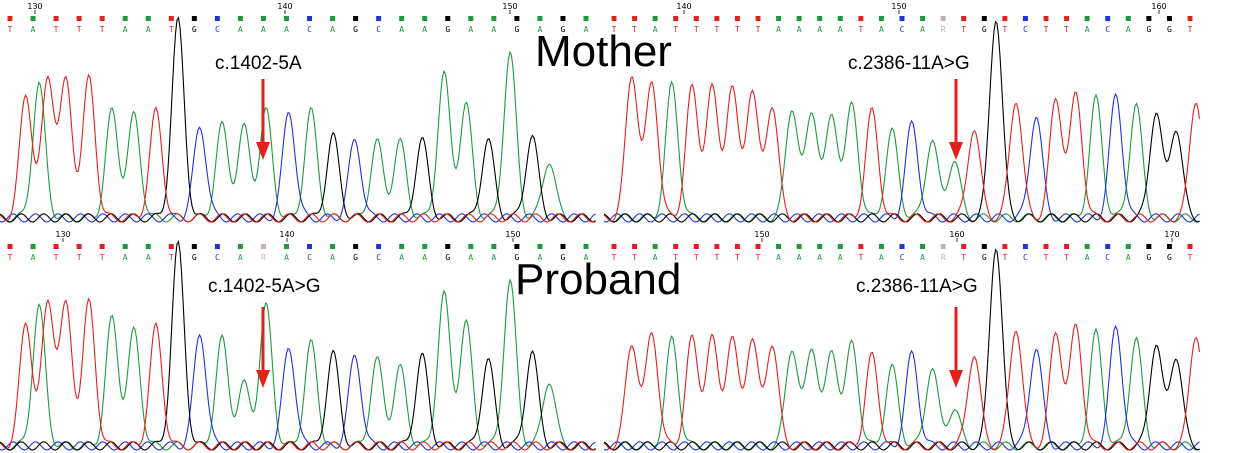 The width and height of the screenshot is (1242, 453). Describe the element at coordinates (263, 151) in the screenshot. I see `variant-arrowhead` at that location.